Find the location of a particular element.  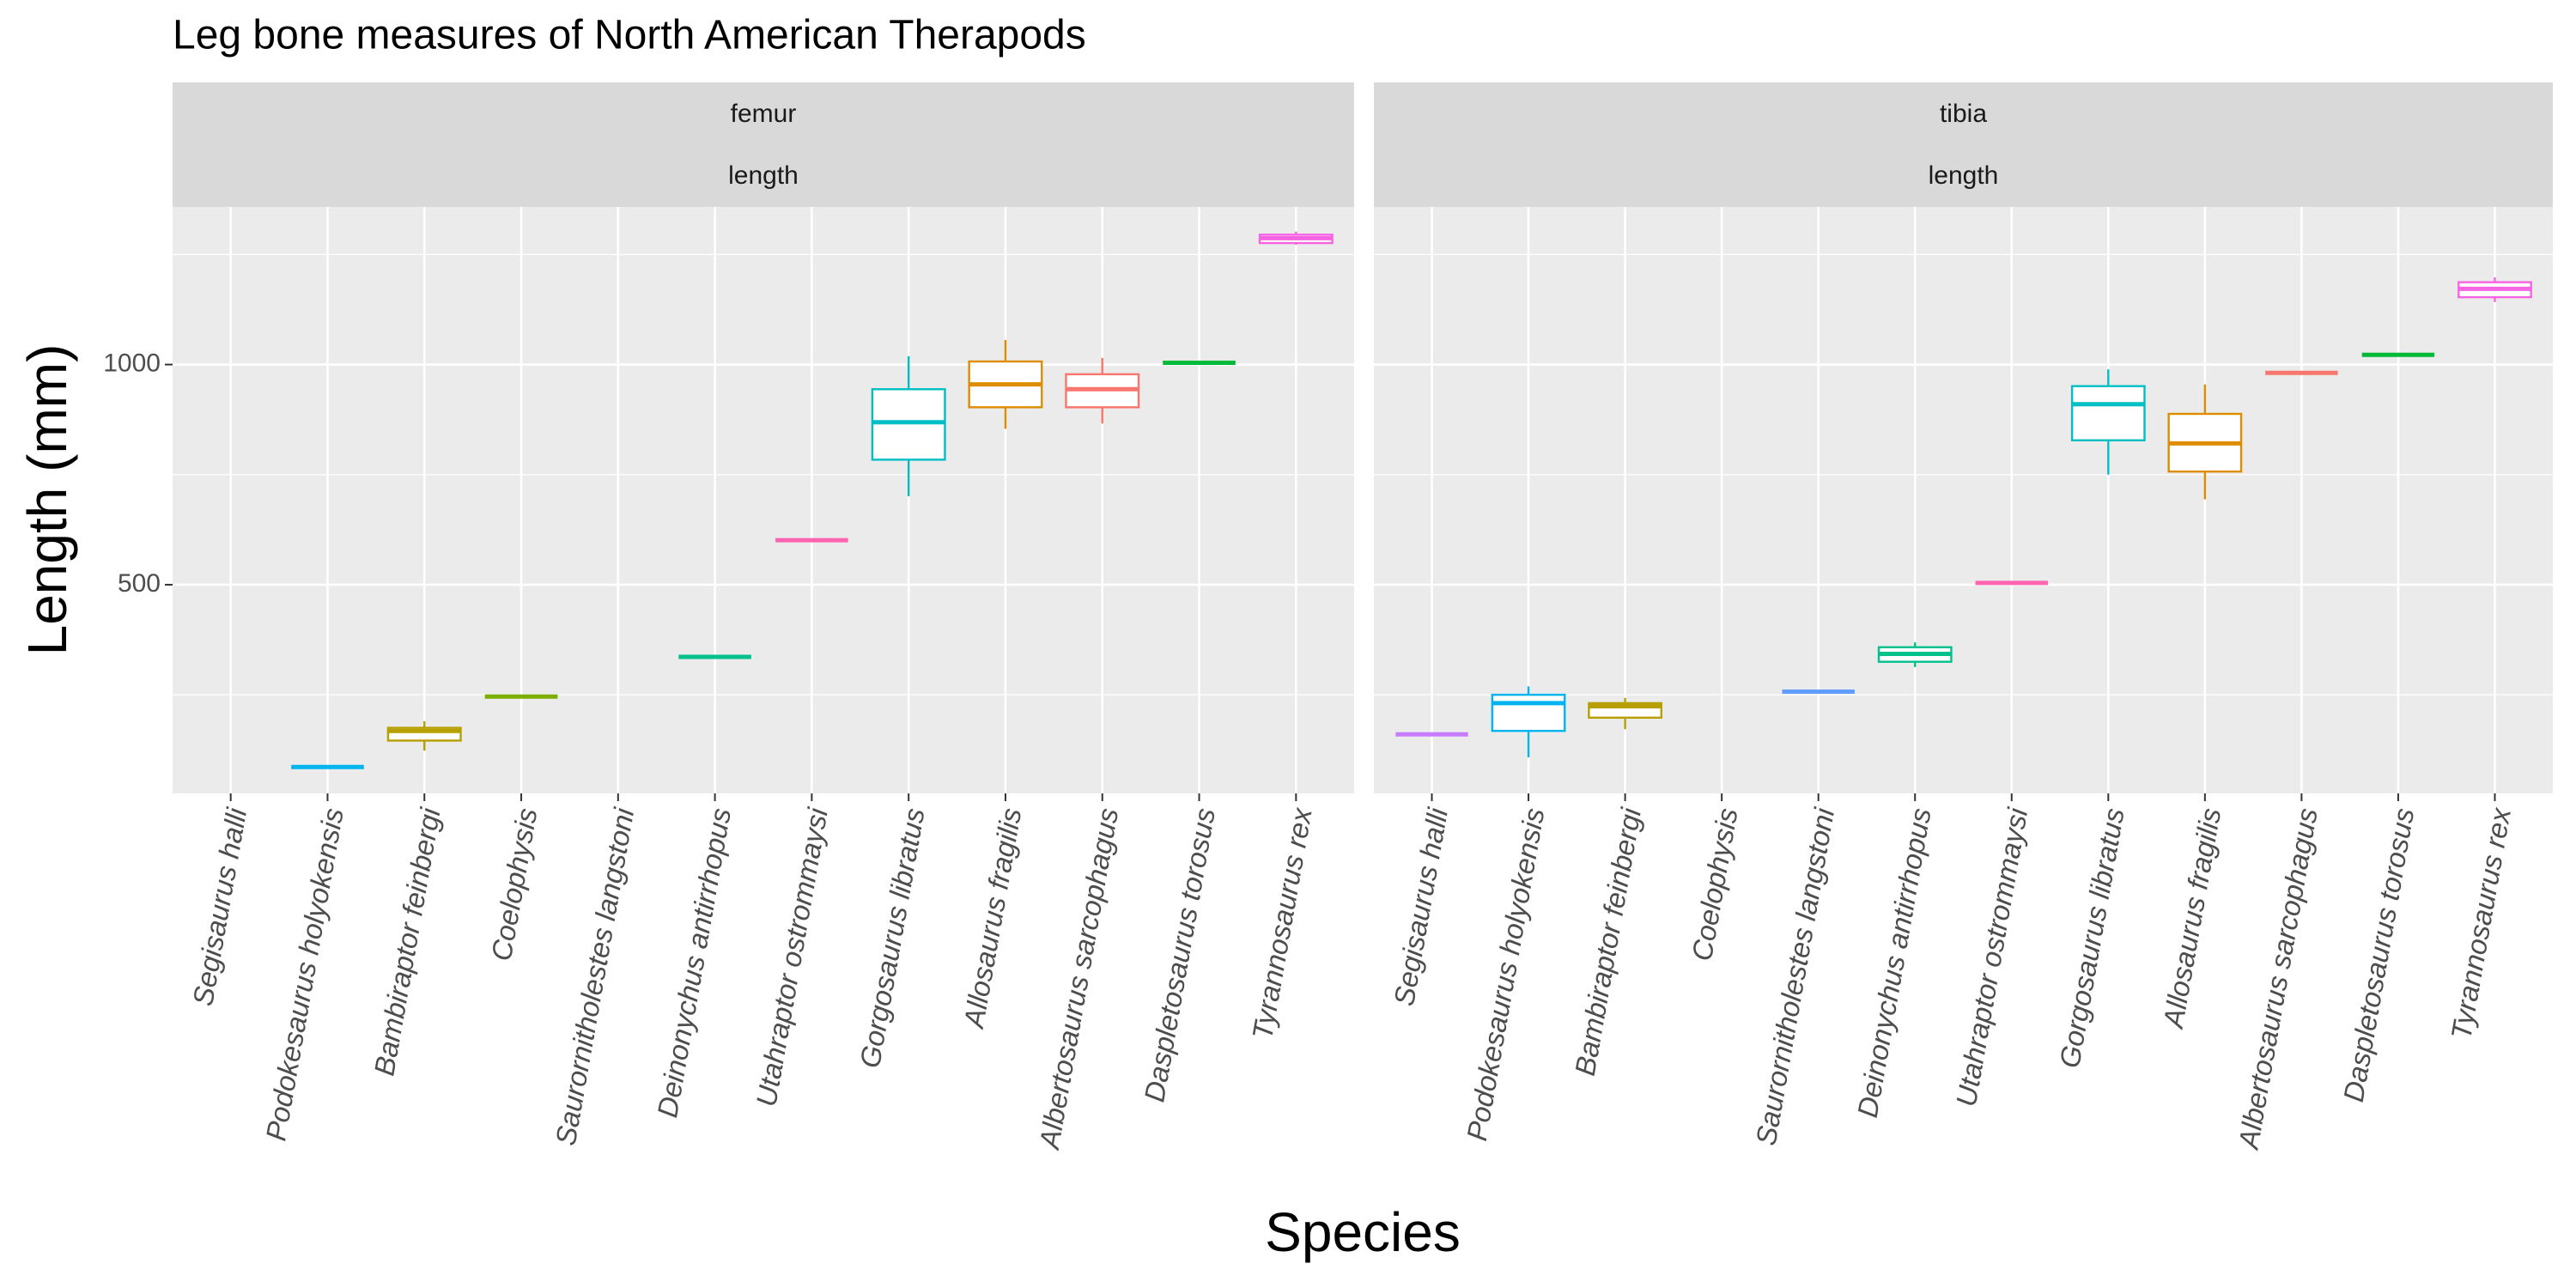

strip-label: femur is located at coordinates (764, 114).